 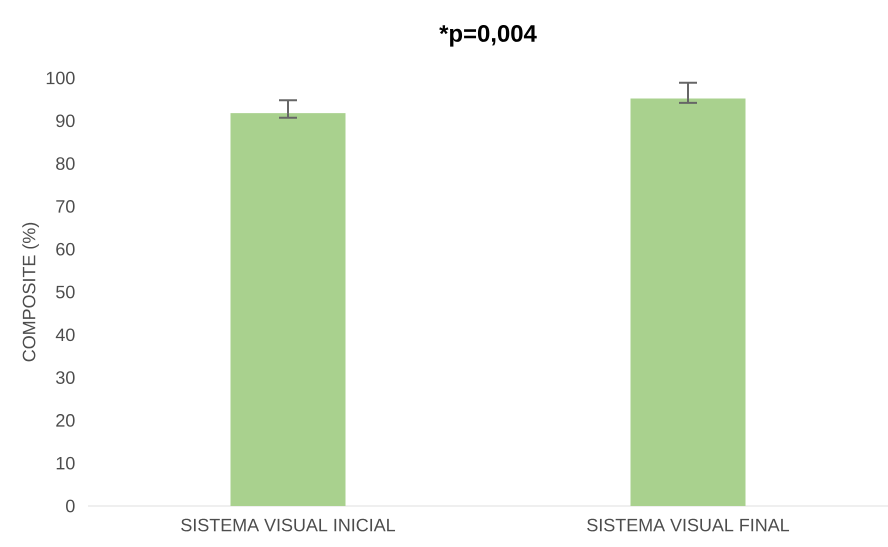 I want to click on x-tick-label: SISTEMA VISUAL INICIAL, so click(x=288, y=525).